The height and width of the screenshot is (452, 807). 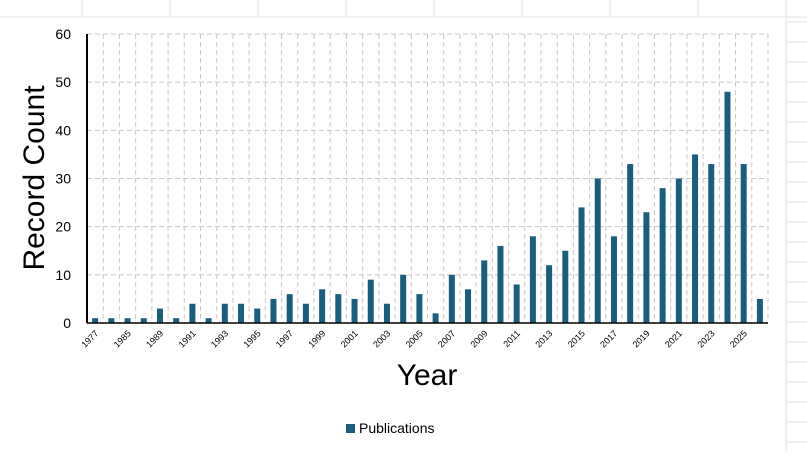 I want to click on legend-swatch, so click(x=350, y=428).